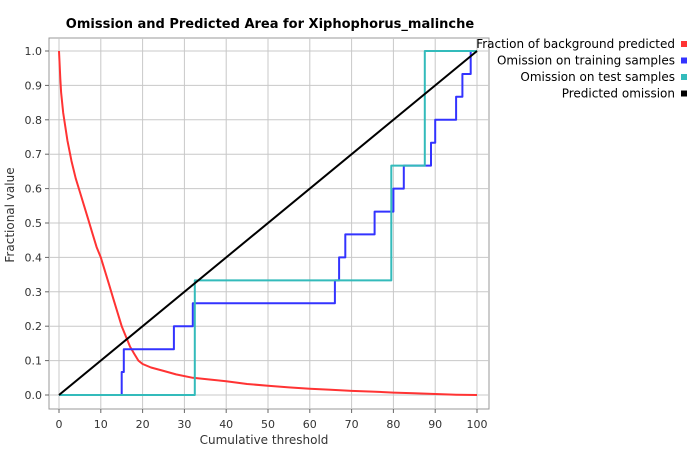  Describe the element at coordinates (435, 424) in the screenshot. I see `x-tick-label: 90` at that location.